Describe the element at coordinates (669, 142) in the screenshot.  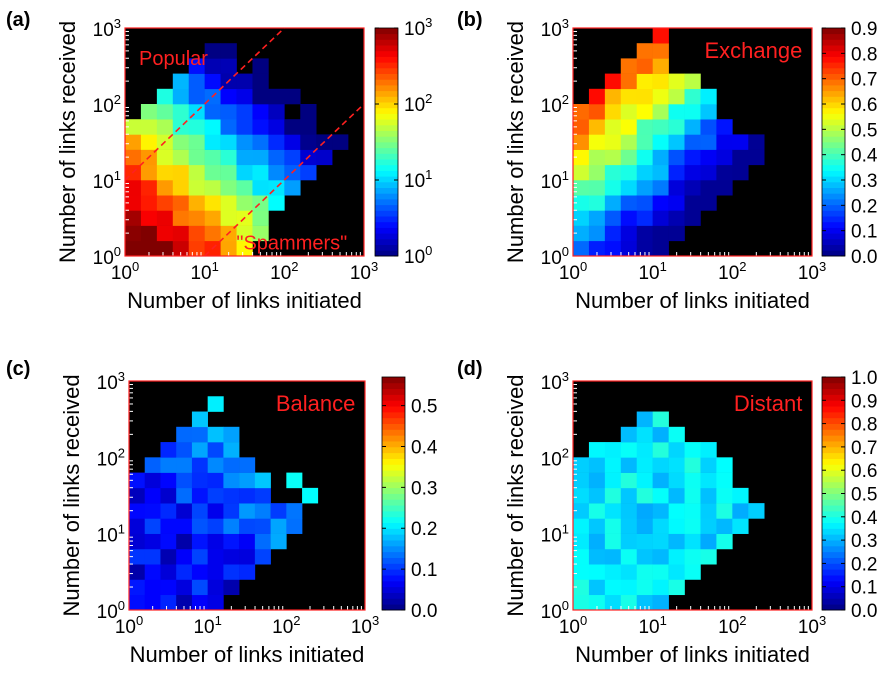
I see `heatmap-cells` at that location.